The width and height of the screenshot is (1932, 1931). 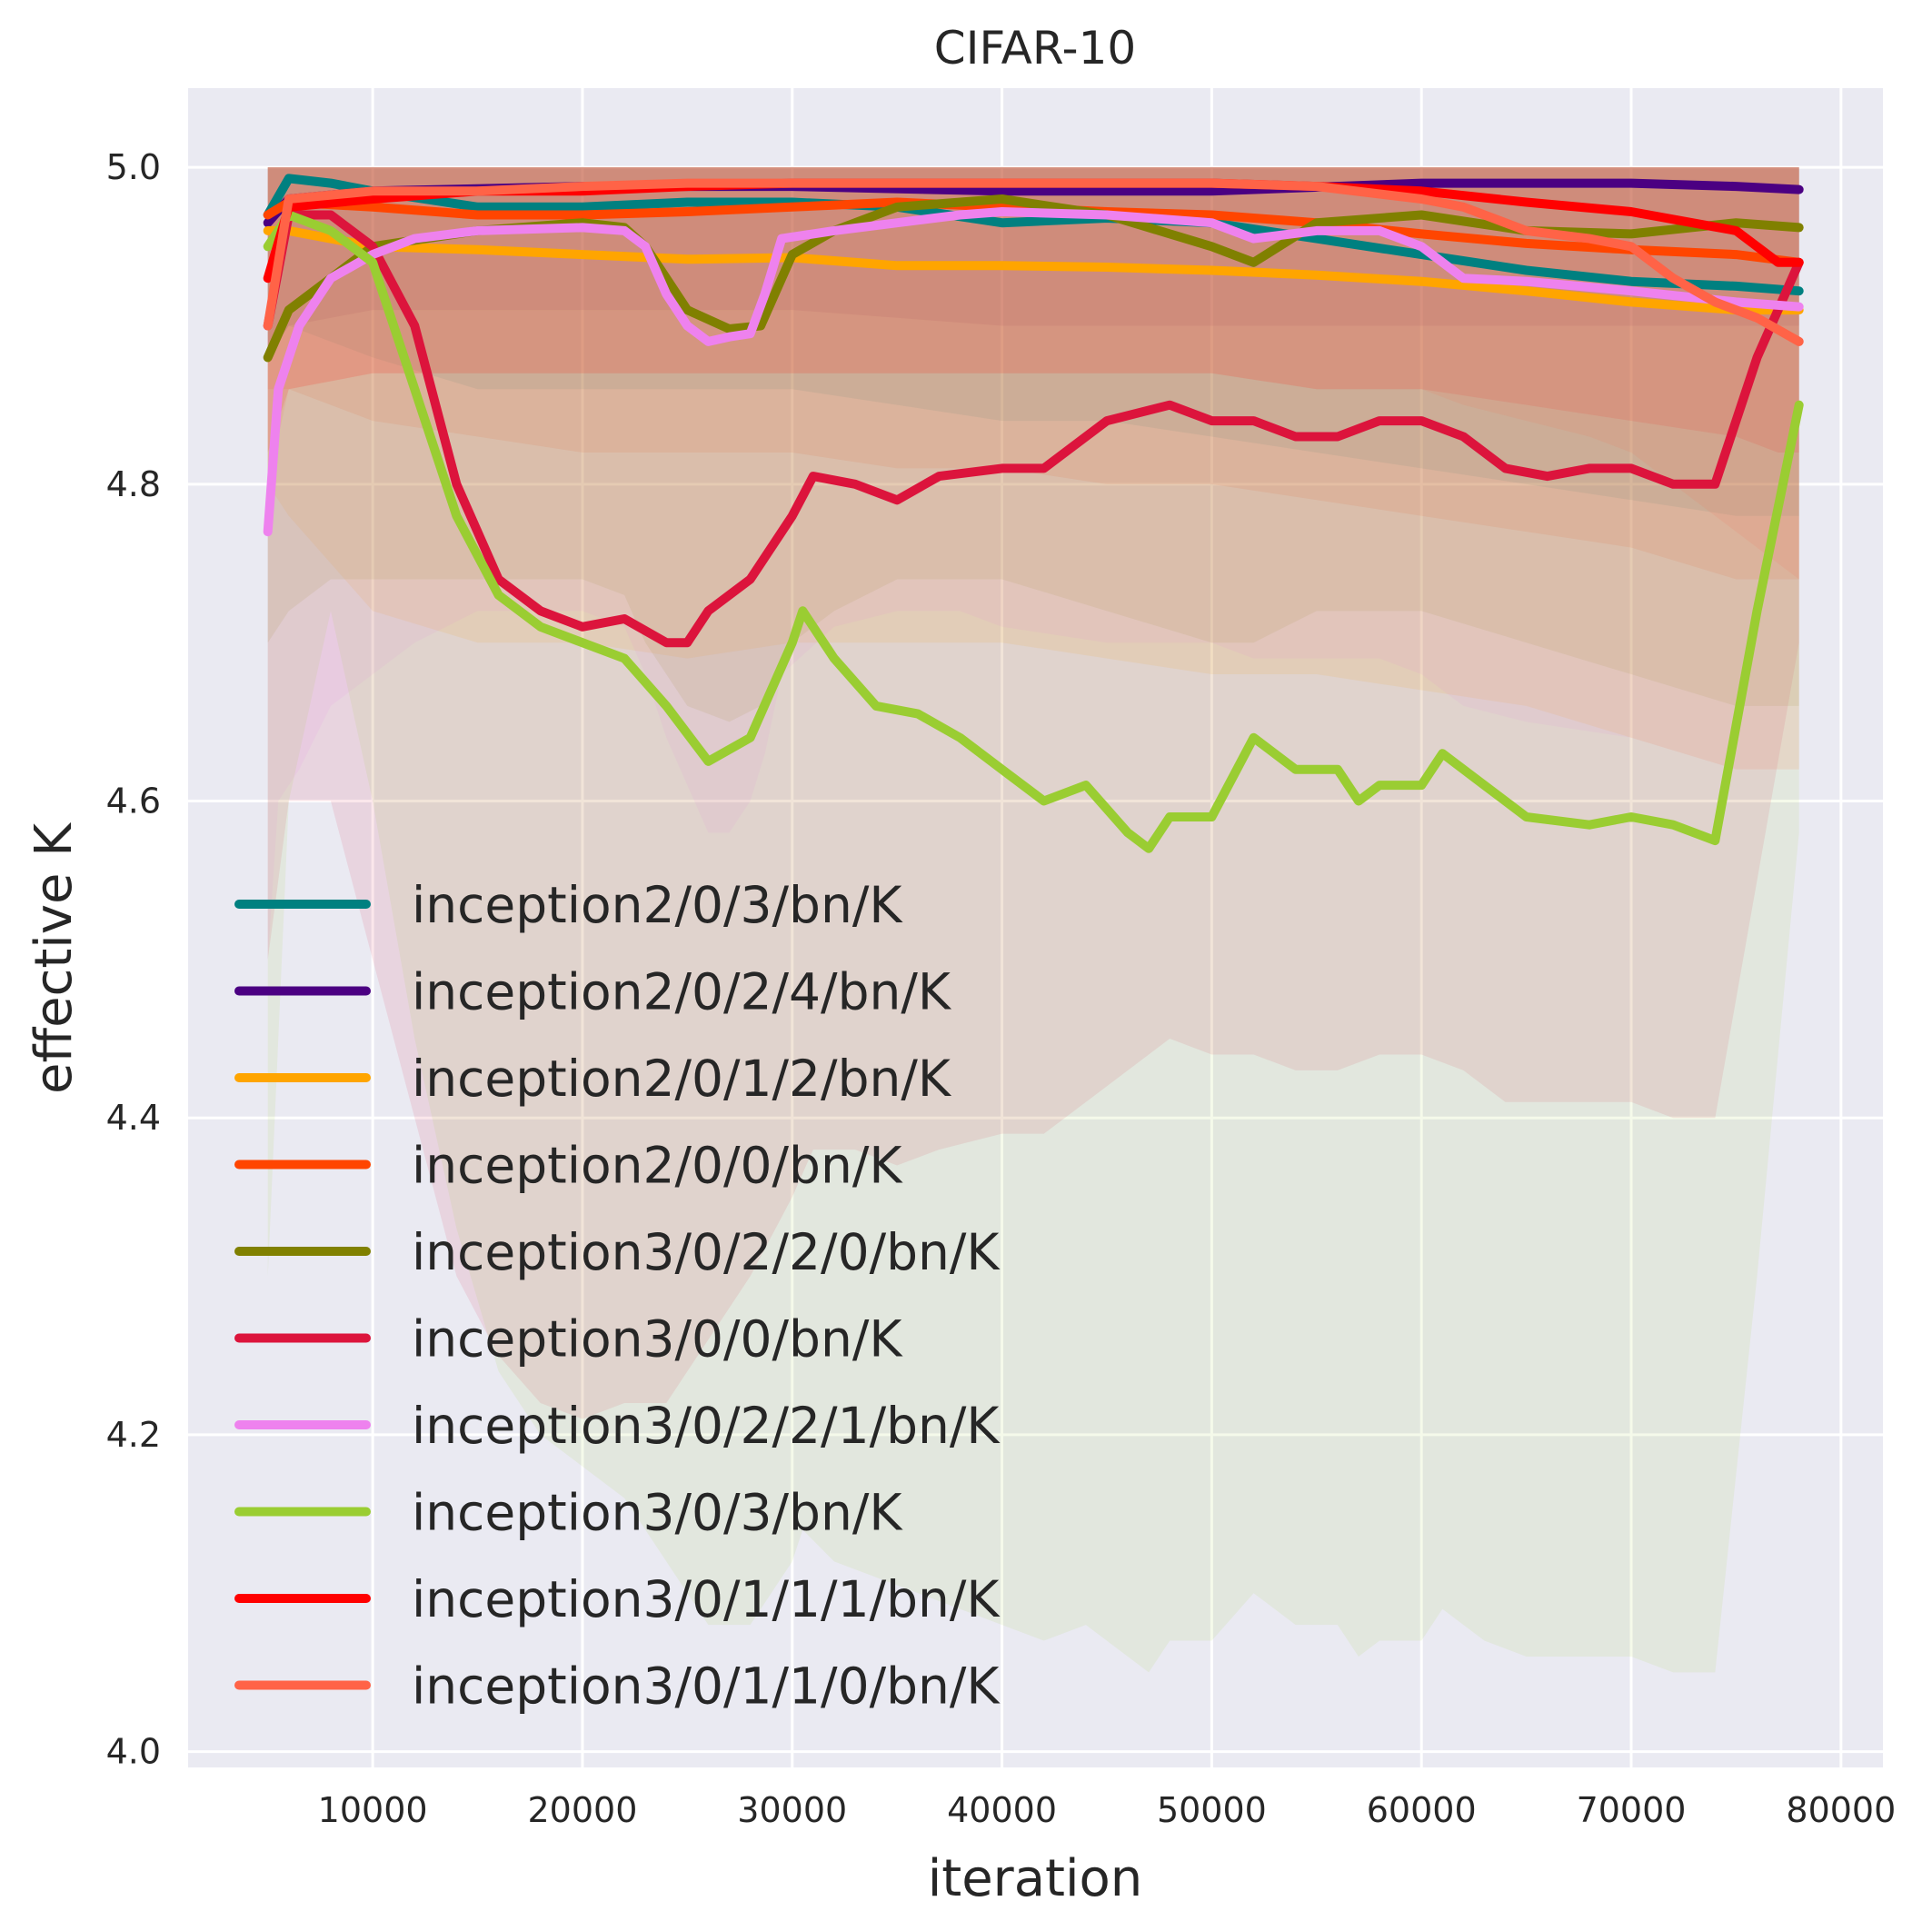 What do you see at coordinates (133, 1118) in the screenshot?
I see `y-tick-label: 4.4` at bounding box center [133, 1118].